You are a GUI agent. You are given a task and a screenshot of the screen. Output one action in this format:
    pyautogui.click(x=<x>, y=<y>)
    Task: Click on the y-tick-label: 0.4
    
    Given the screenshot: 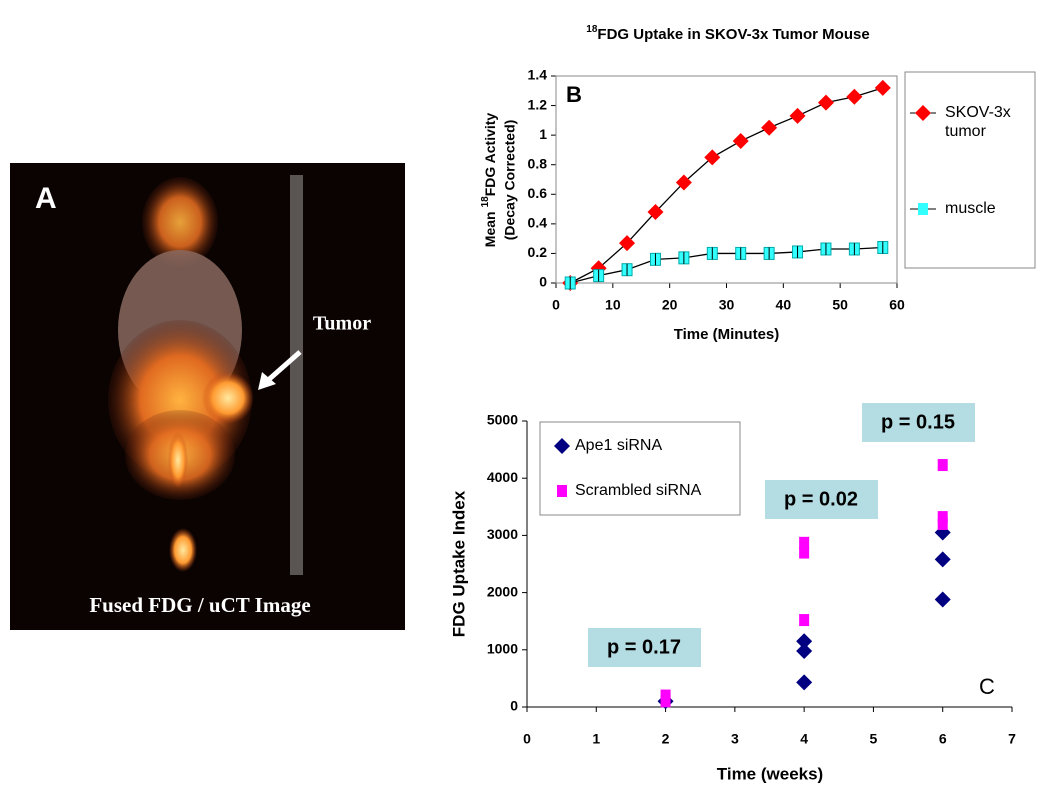 What is the action you would take?
    pyautogui.click(x=538, y=223)
    